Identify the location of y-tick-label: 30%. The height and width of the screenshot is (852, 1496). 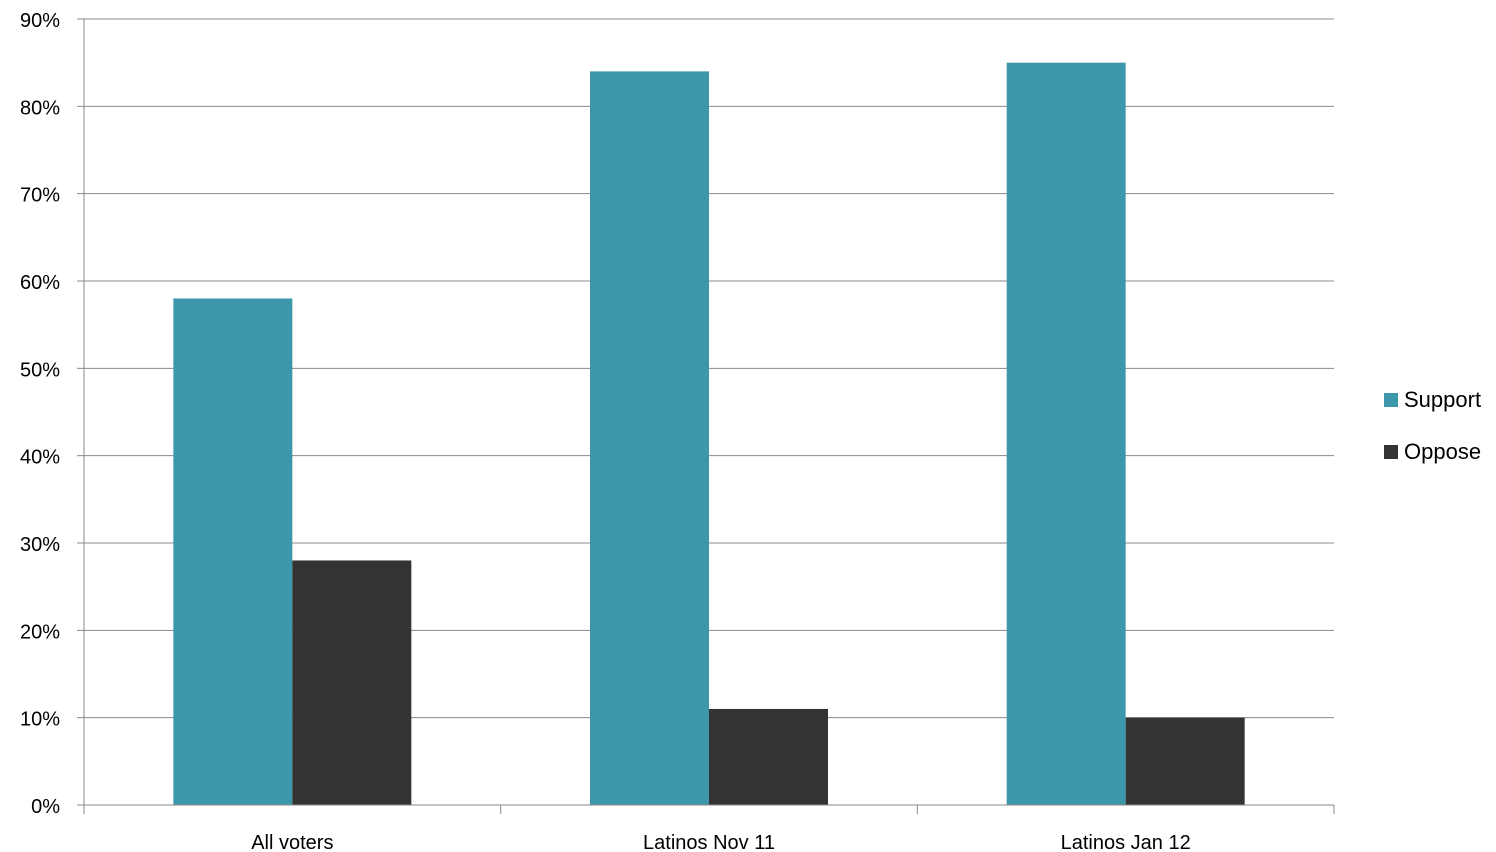
(40, 545).